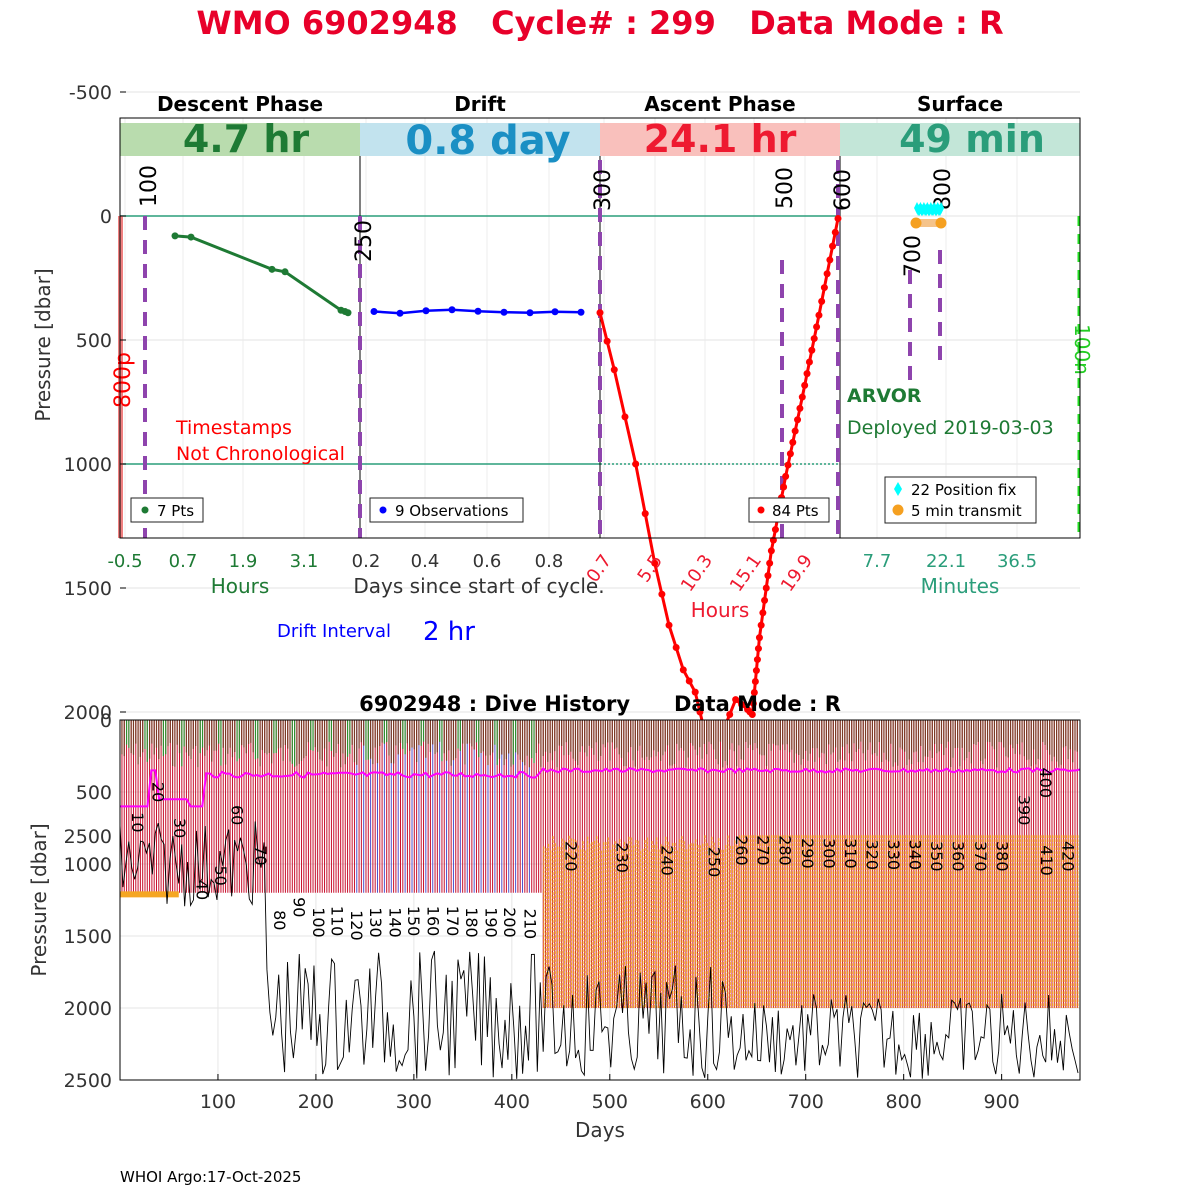 This screenshot has height=1200, width=1200. Describe the element at coordinates (433, 921) in the screenshot. I see `cycle-label: 160` at that location.